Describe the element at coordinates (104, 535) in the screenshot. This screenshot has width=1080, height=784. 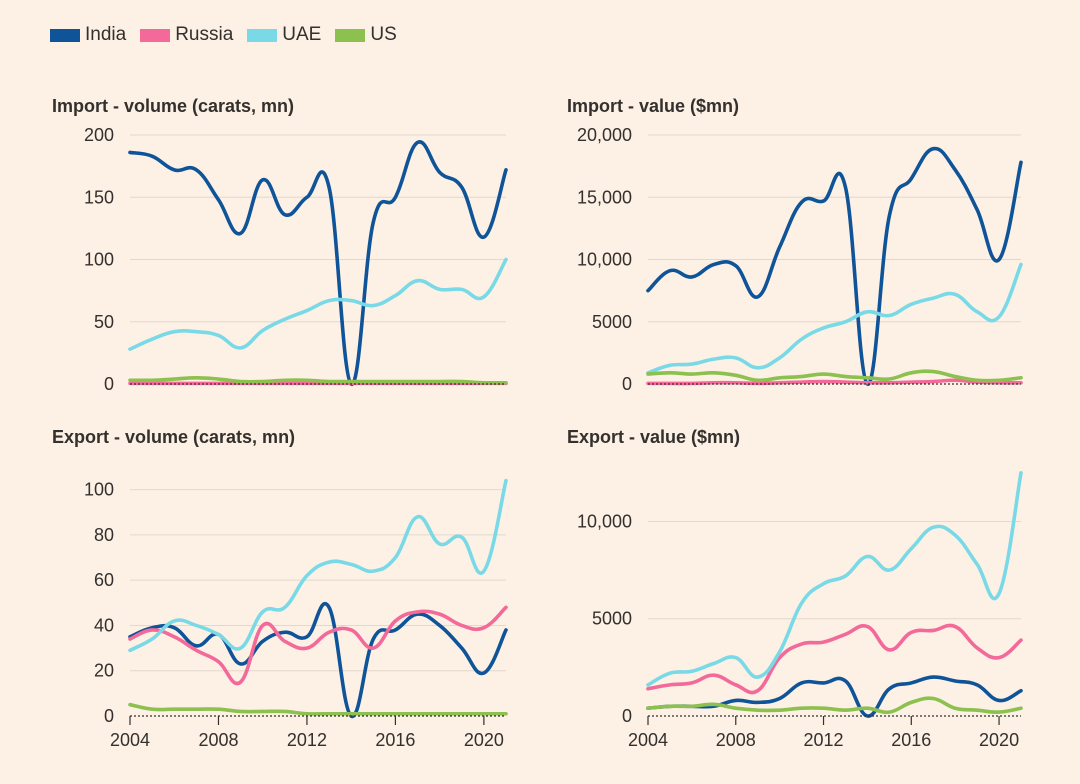
I see `y-tick-label: 80` at that location.